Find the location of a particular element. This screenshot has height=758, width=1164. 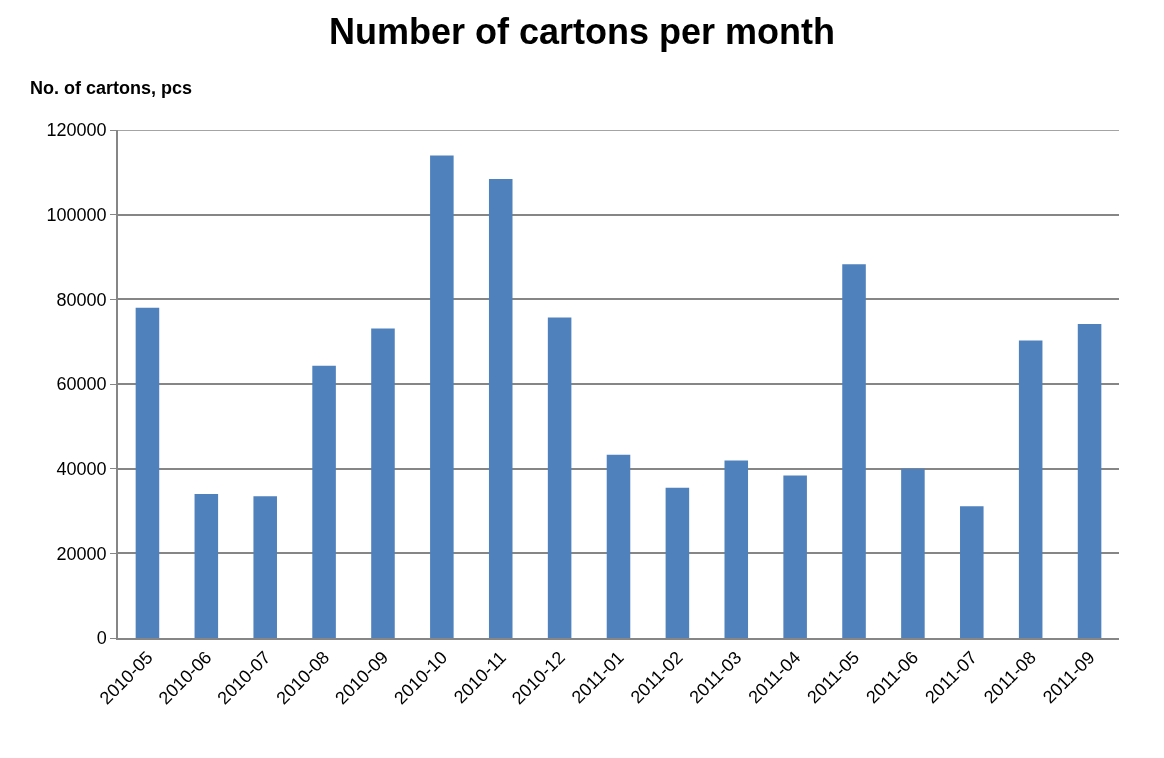

y-tick-label: 0 is located at coordinates (101, 638).